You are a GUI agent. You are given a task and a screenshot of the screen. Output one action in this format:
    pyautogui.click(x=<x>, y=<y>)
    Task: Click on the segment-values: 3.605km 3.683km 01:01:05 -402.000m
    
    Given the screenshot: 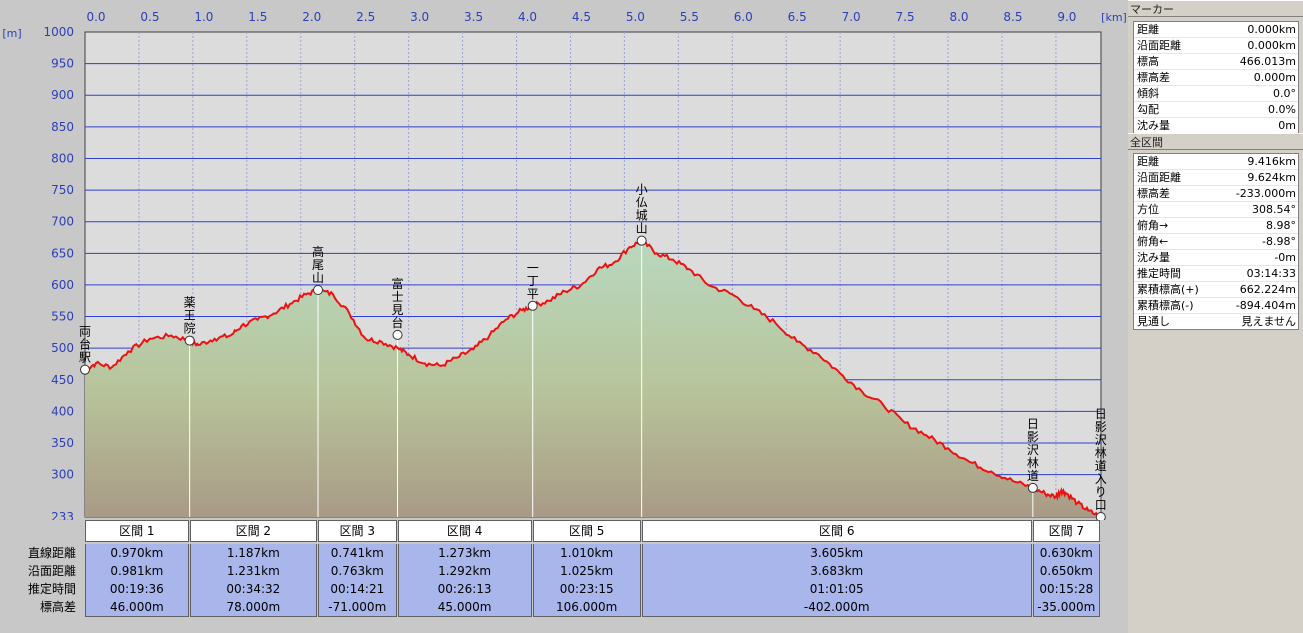 What is the action you would take?
    pyautogui.click(x=836, y=580)
    